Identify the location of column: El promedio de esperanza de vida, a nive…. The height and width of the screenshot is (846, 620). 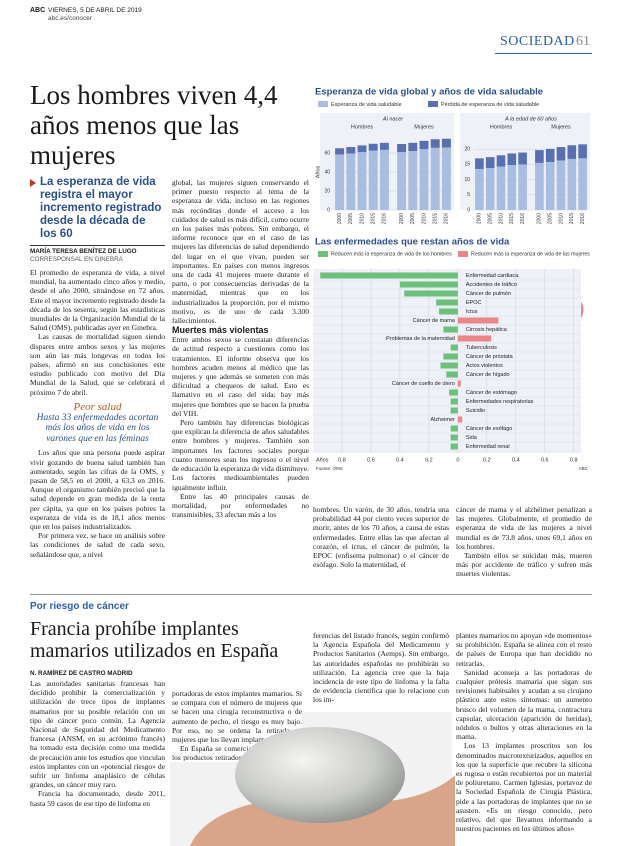
(97, 424).